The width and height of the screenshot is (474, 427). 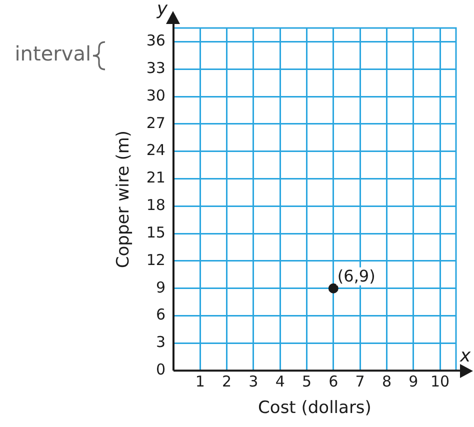 I want to click on y-tick-label: 15, so click(x=156, y=232).